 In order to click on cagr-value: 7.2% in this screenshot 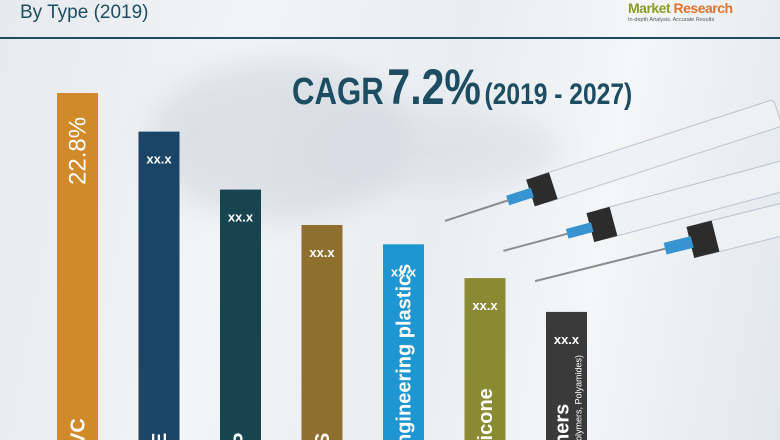, I will do `click(434, 87)`.